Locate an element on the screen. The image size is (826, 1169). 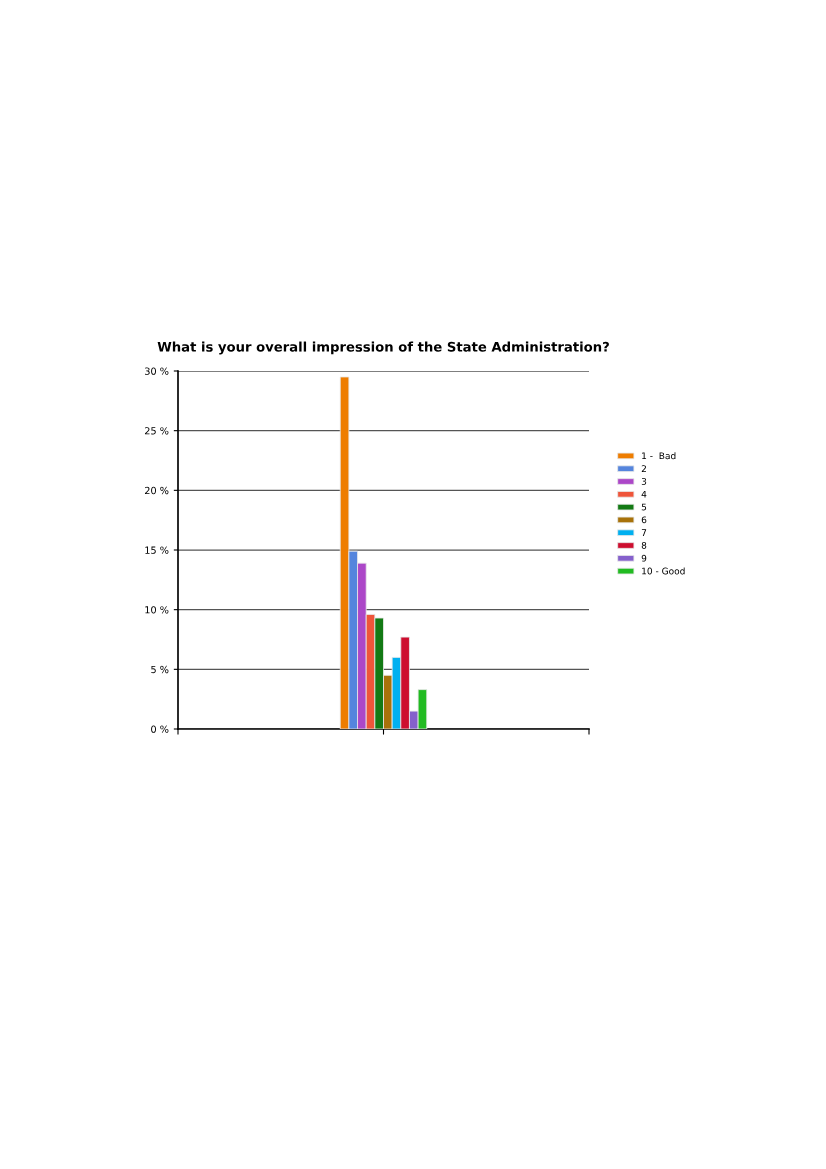
y-tick-label: 0 % is located at coordinates (160, 729).